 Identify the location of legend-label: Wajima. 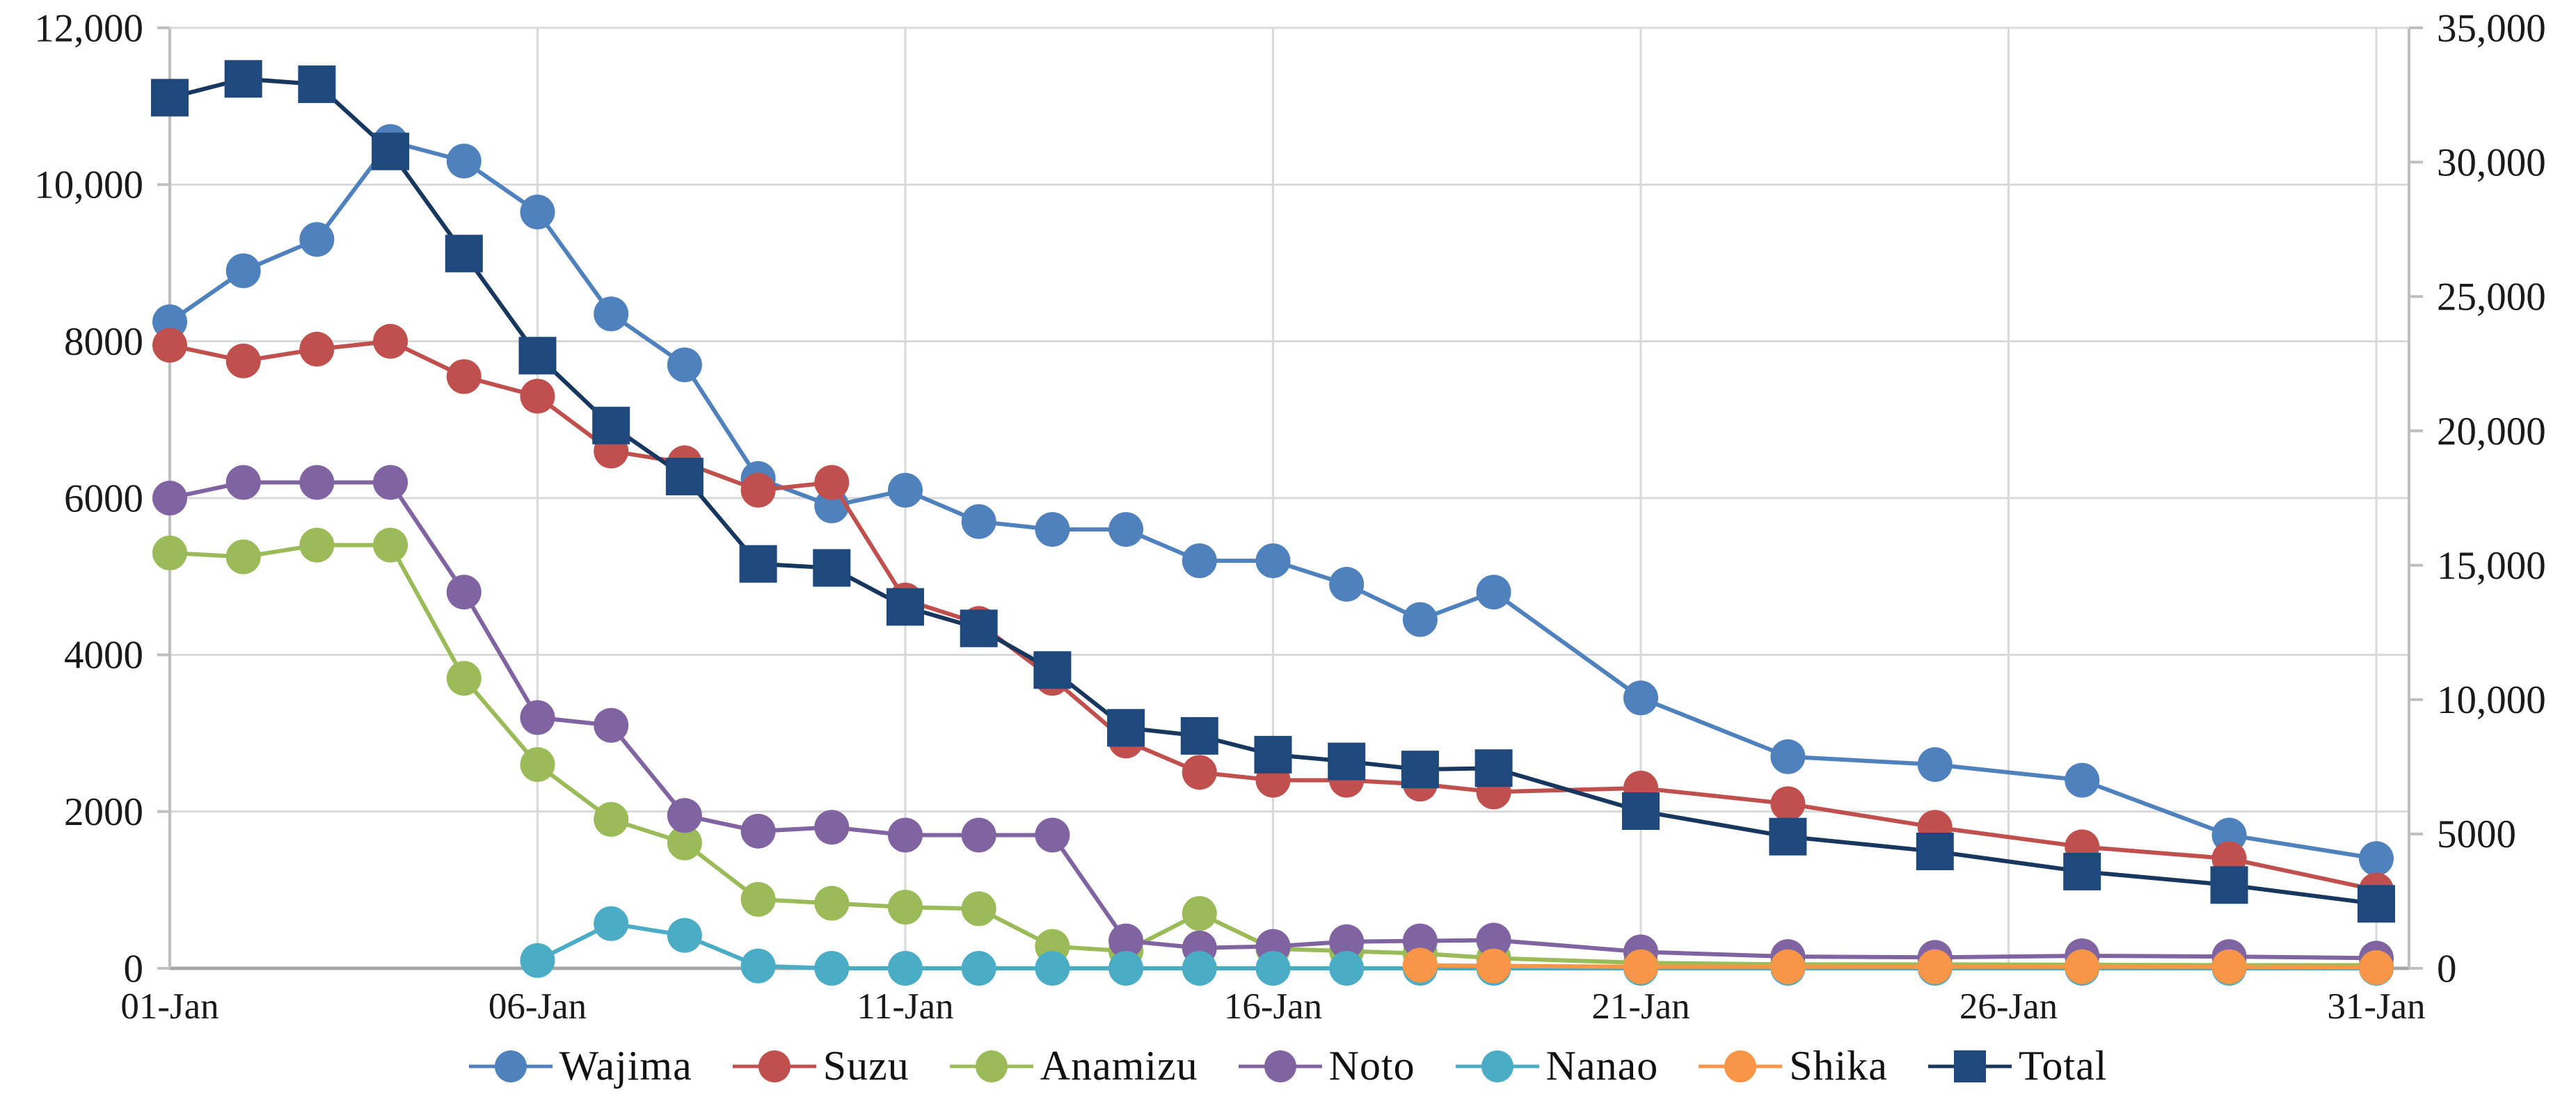
(625, 1066).